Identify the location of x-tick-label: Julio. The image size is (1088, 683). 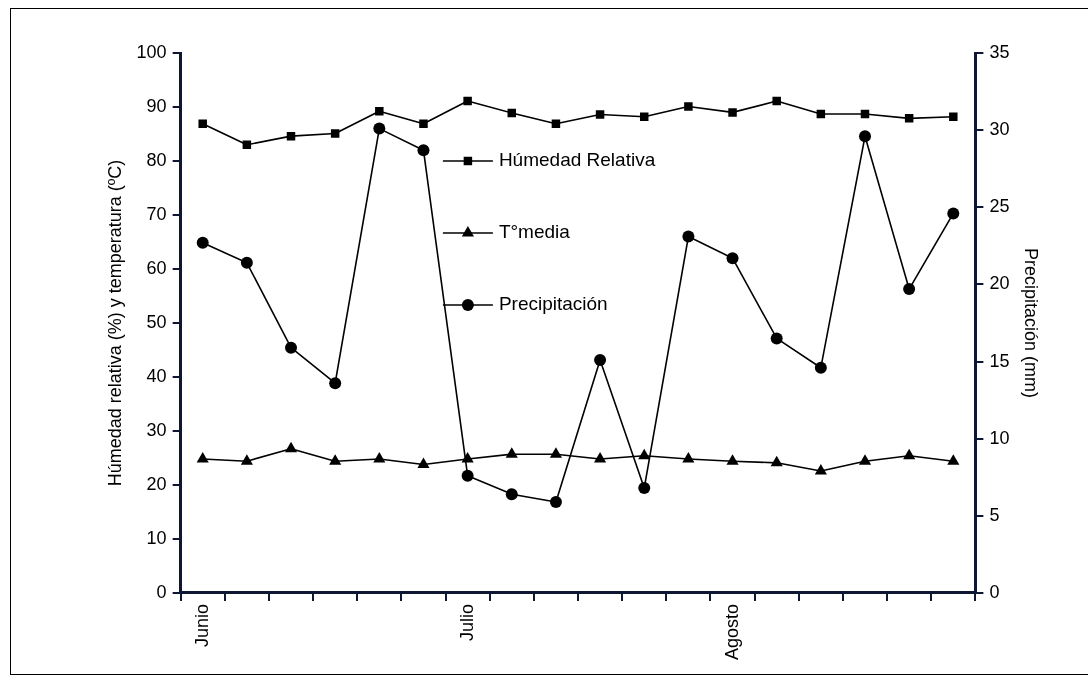
(466, 622).